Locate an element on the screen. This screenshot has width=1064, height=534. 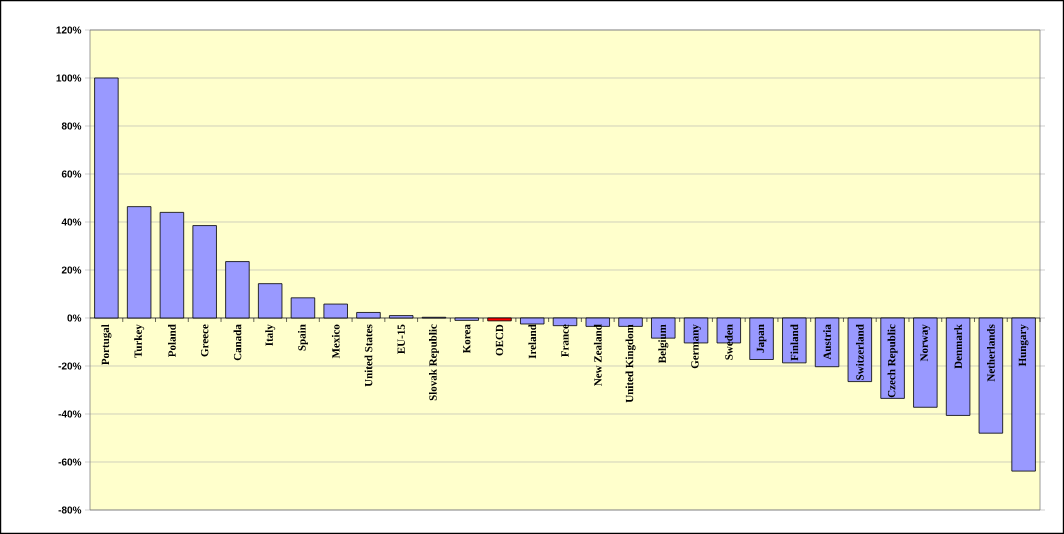
x-tick-label: Slovak Republic is located at coordinates (434, 362).